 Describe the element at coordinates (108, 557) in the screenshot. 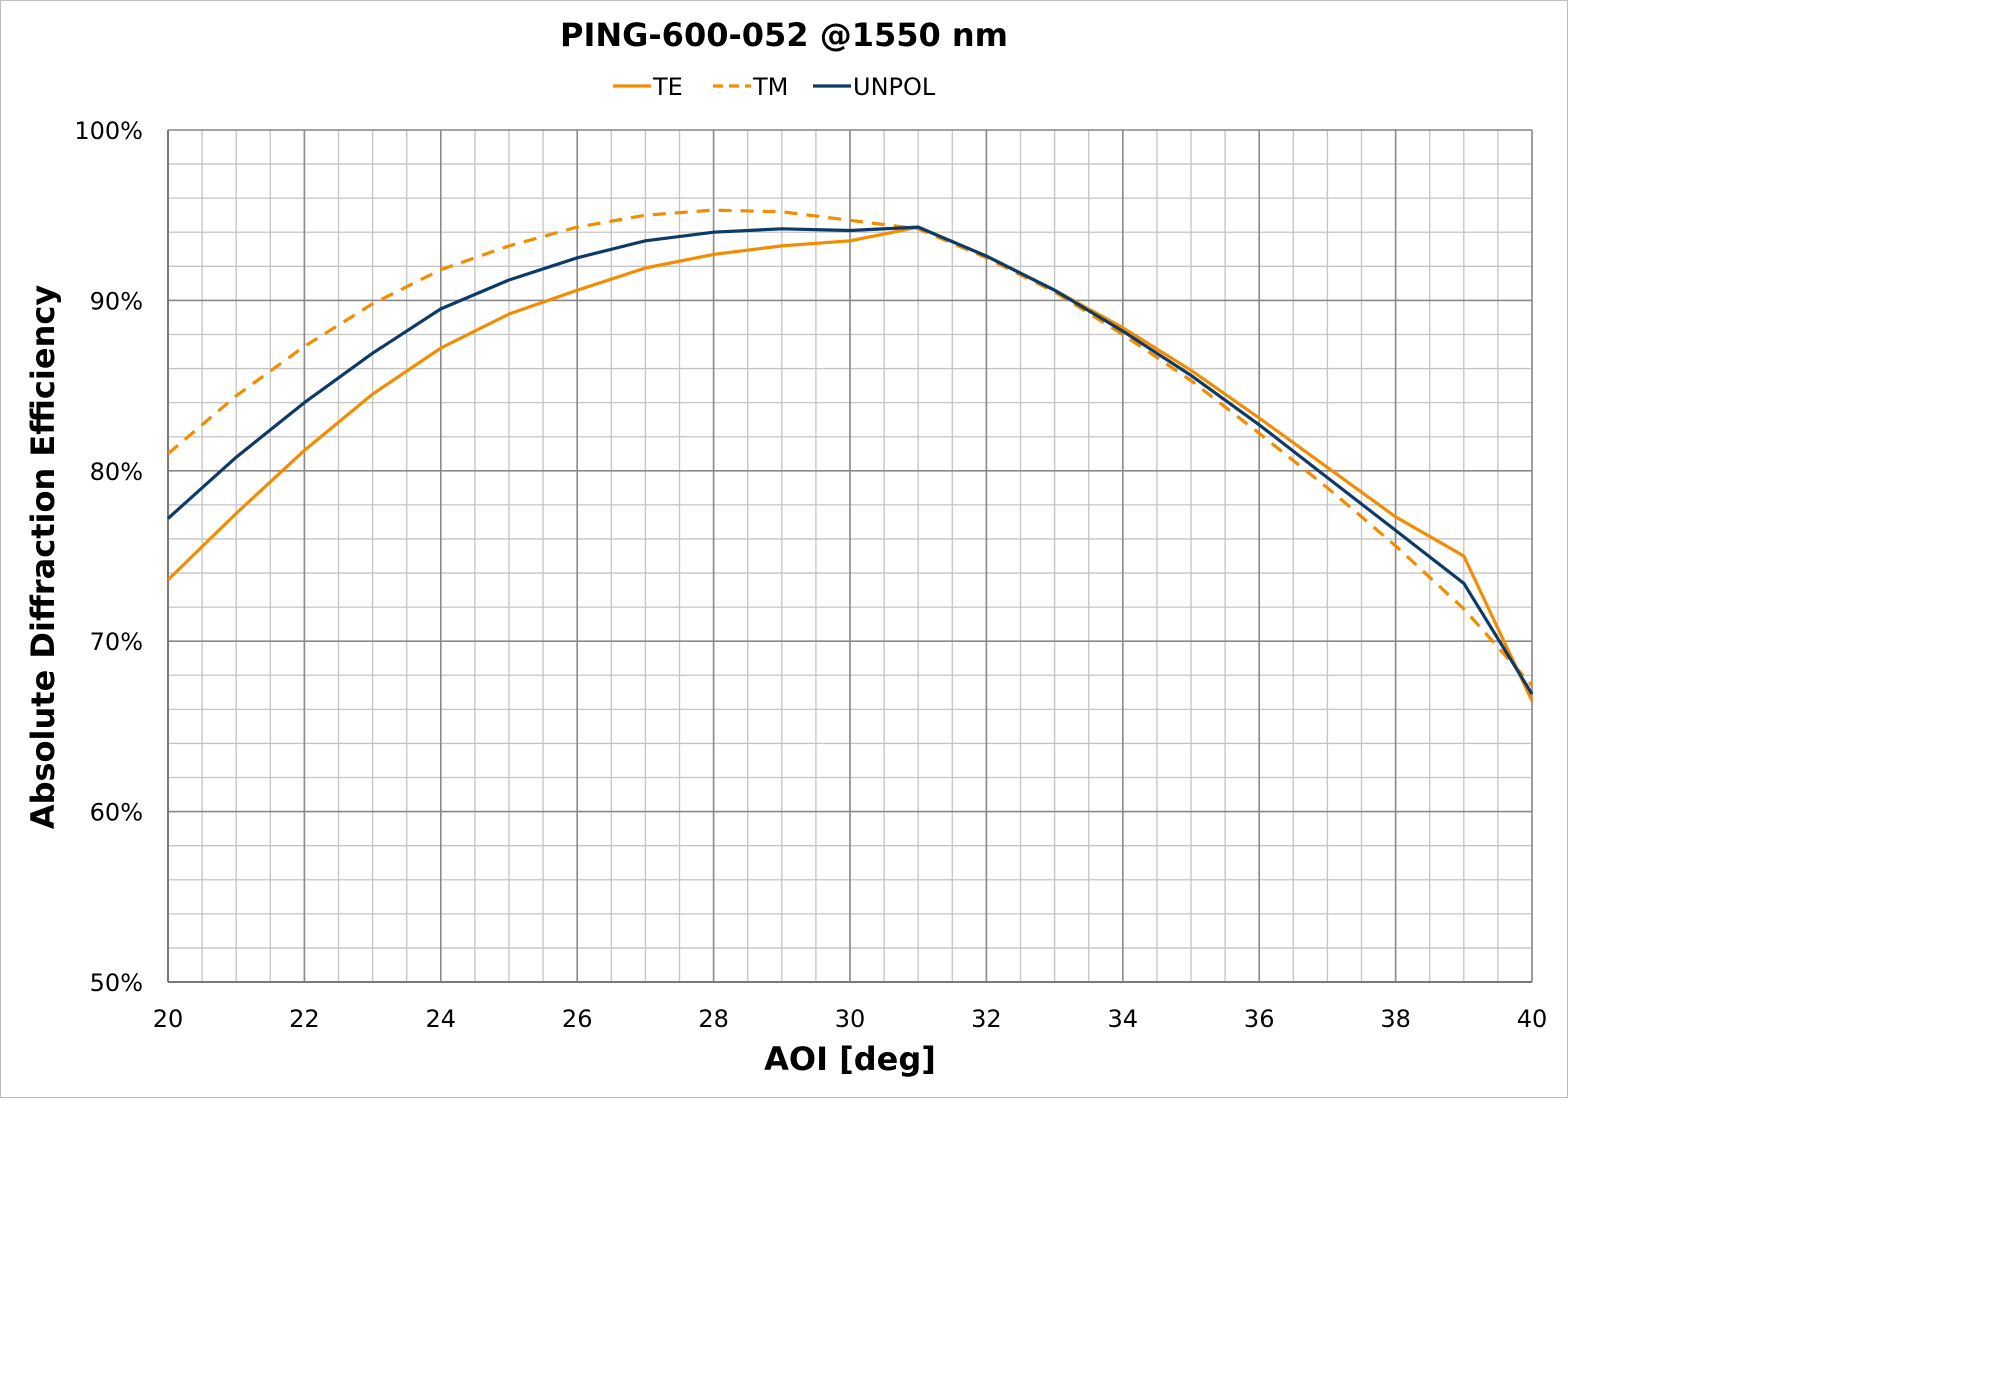

I see `y-axis-tick-labels: 50% 60% 70% 80% 90% 100%` at that location.